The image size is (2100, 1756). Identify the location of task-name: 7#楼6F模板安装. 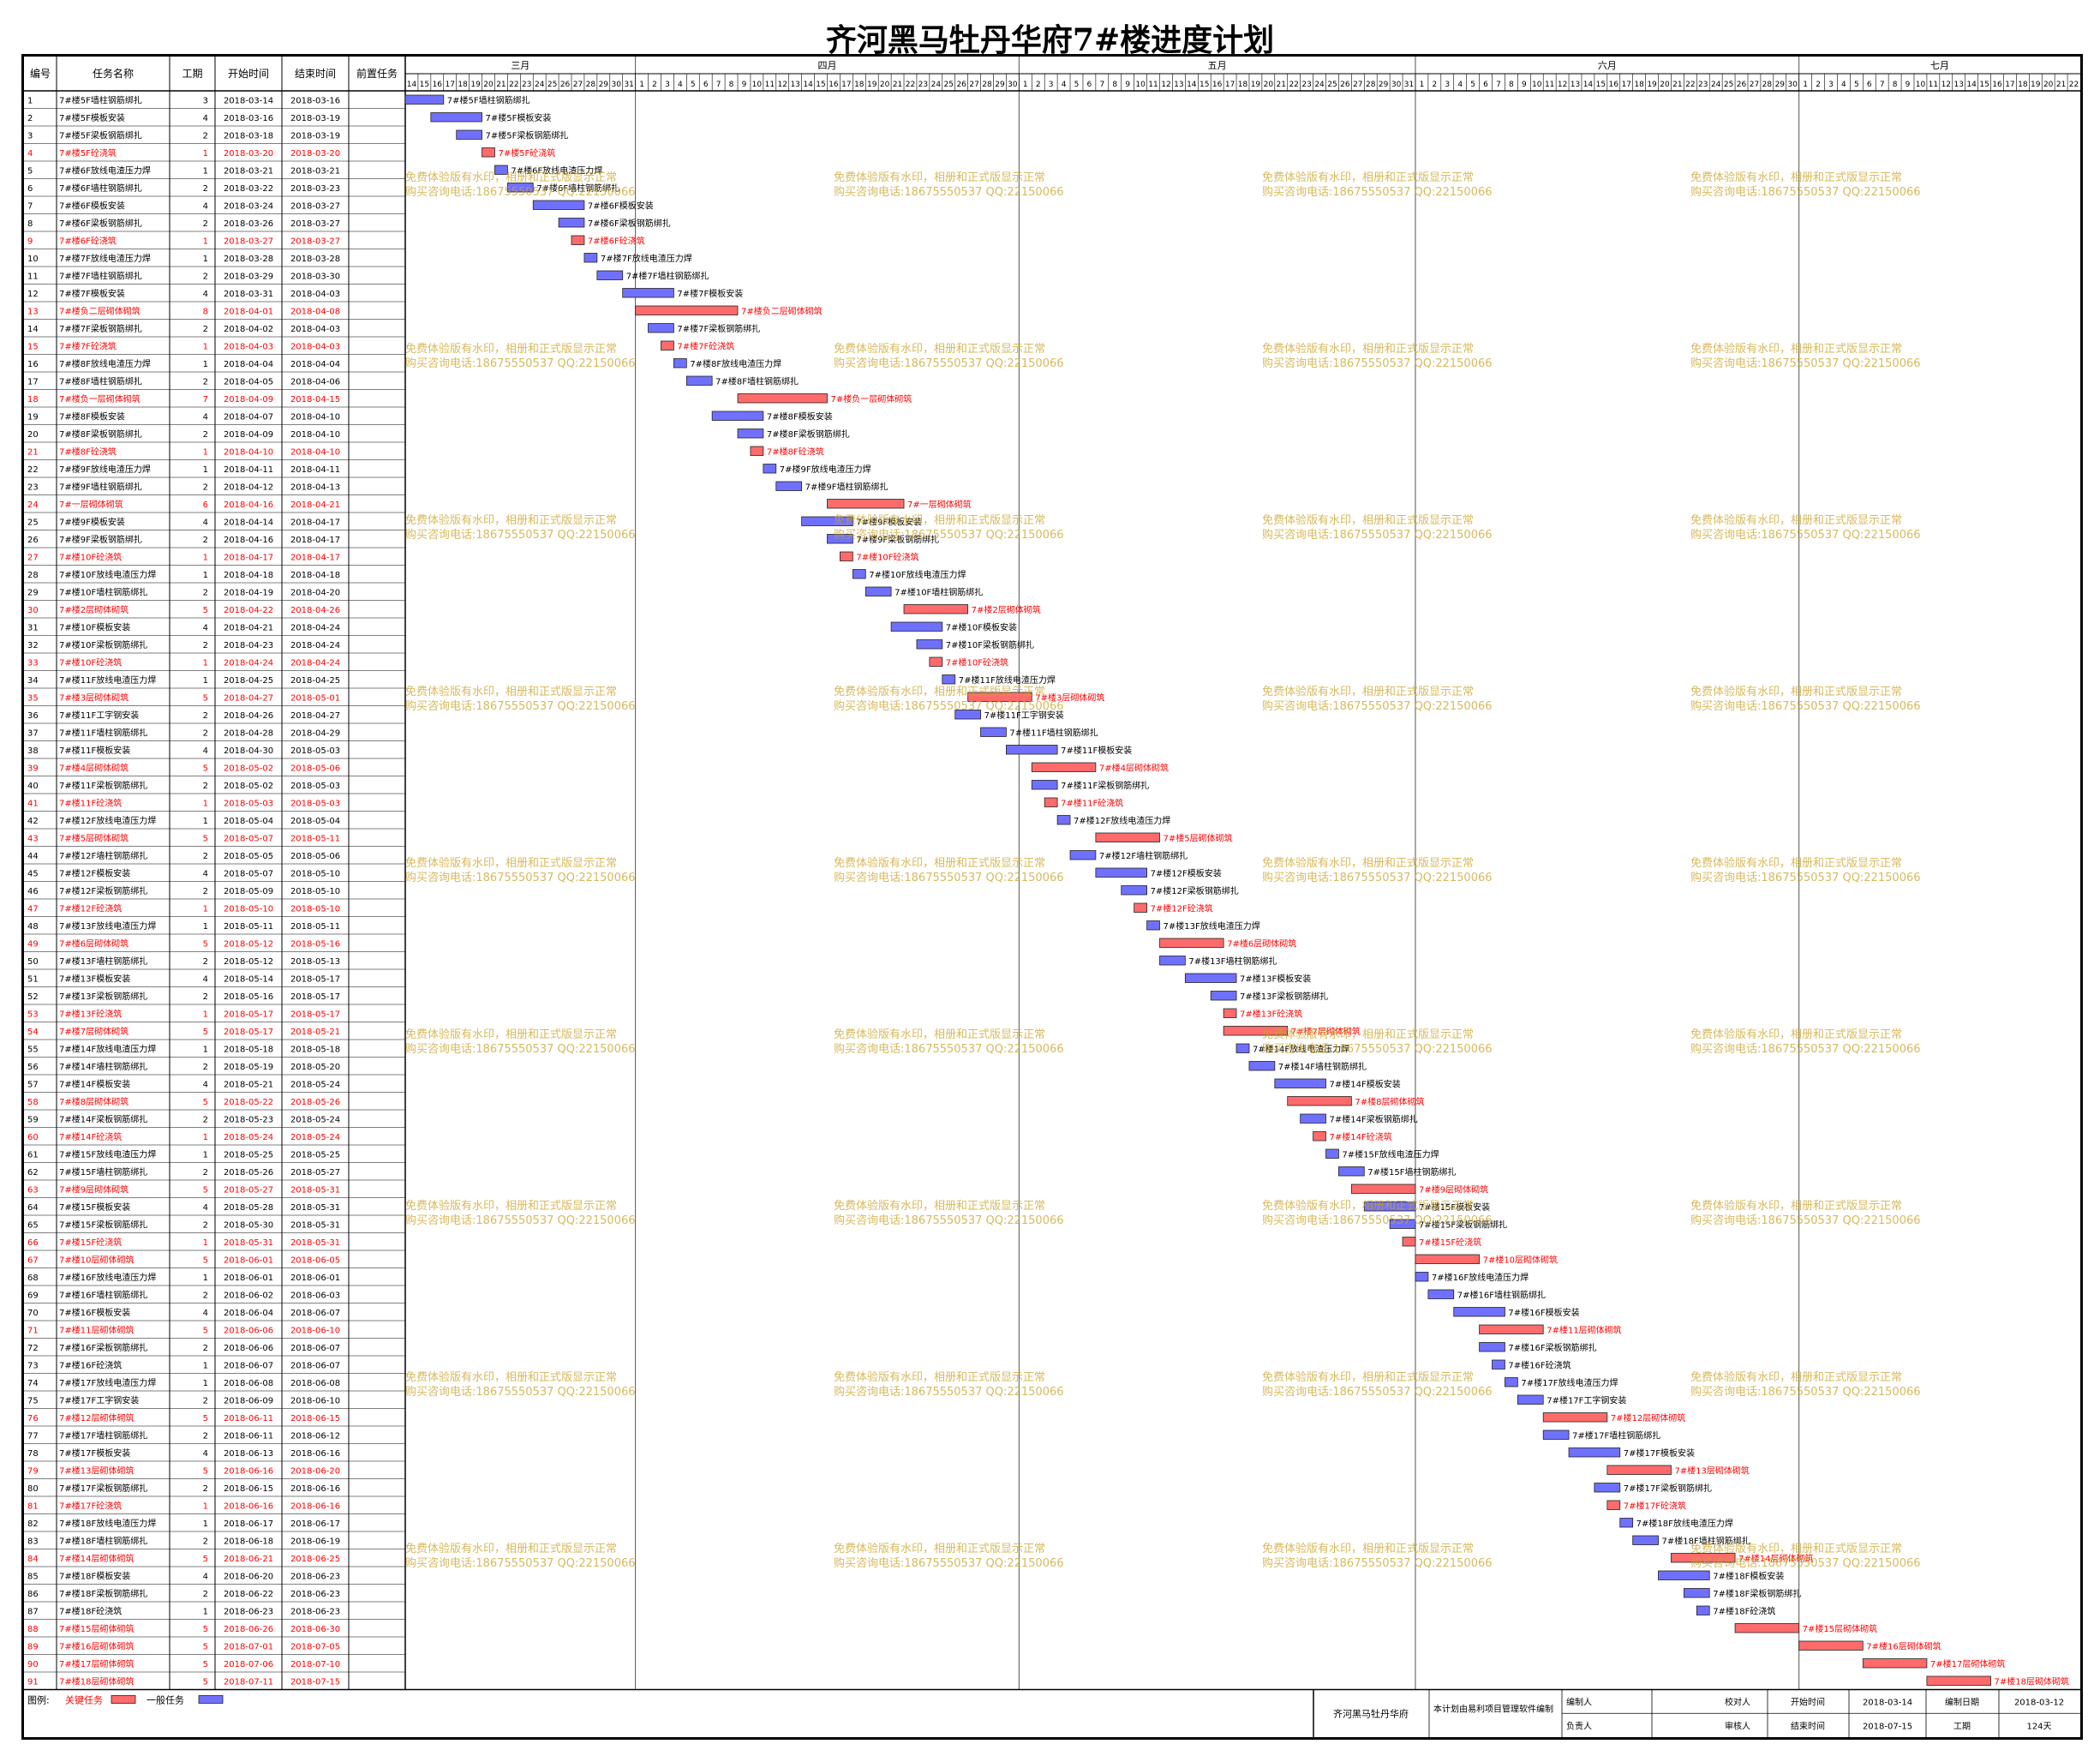
(92, 205).